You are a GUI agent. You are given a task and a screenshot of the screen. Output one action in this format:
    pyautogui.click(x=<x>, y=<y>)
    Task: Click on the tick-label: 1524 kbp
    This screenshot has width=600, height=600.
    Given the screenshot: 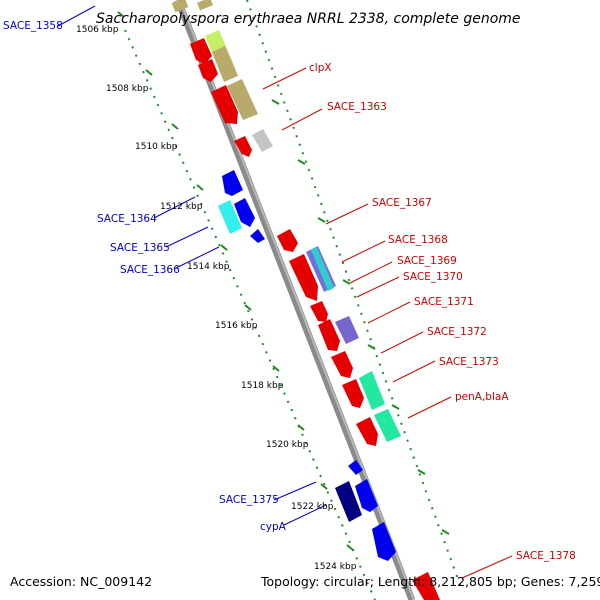 What is the action you would take?
    pyautogui.click(x=335, y=567)
    